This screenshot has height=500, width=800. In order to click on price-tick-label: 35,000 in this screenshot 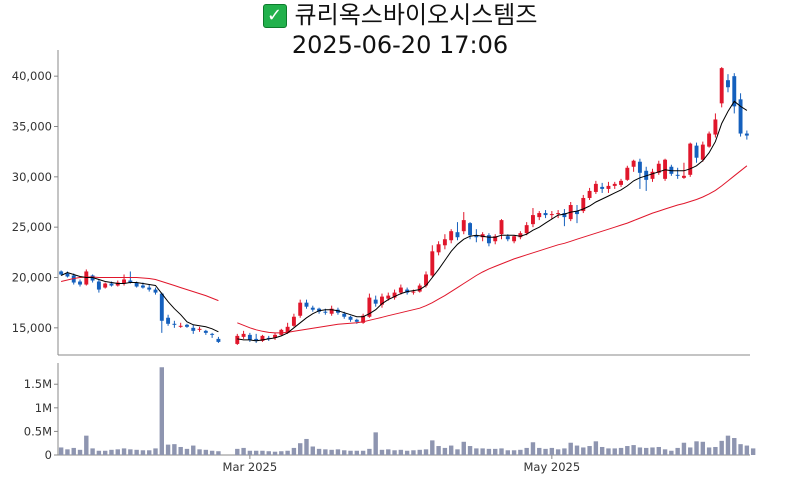, I will do `click(32, 127)`.